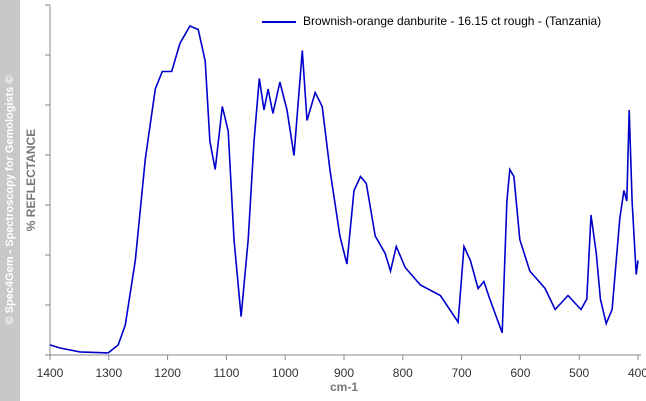 The image size is (646, 401). I want to click on x-tick-label: 500, so click(579, 373).